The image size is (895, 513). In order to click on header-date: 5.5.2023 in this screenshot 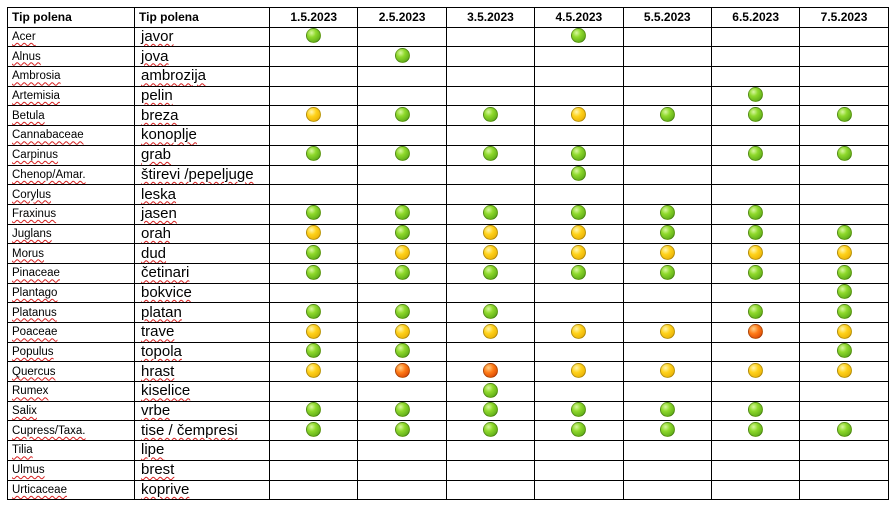, I will do `click(667, 17)`.